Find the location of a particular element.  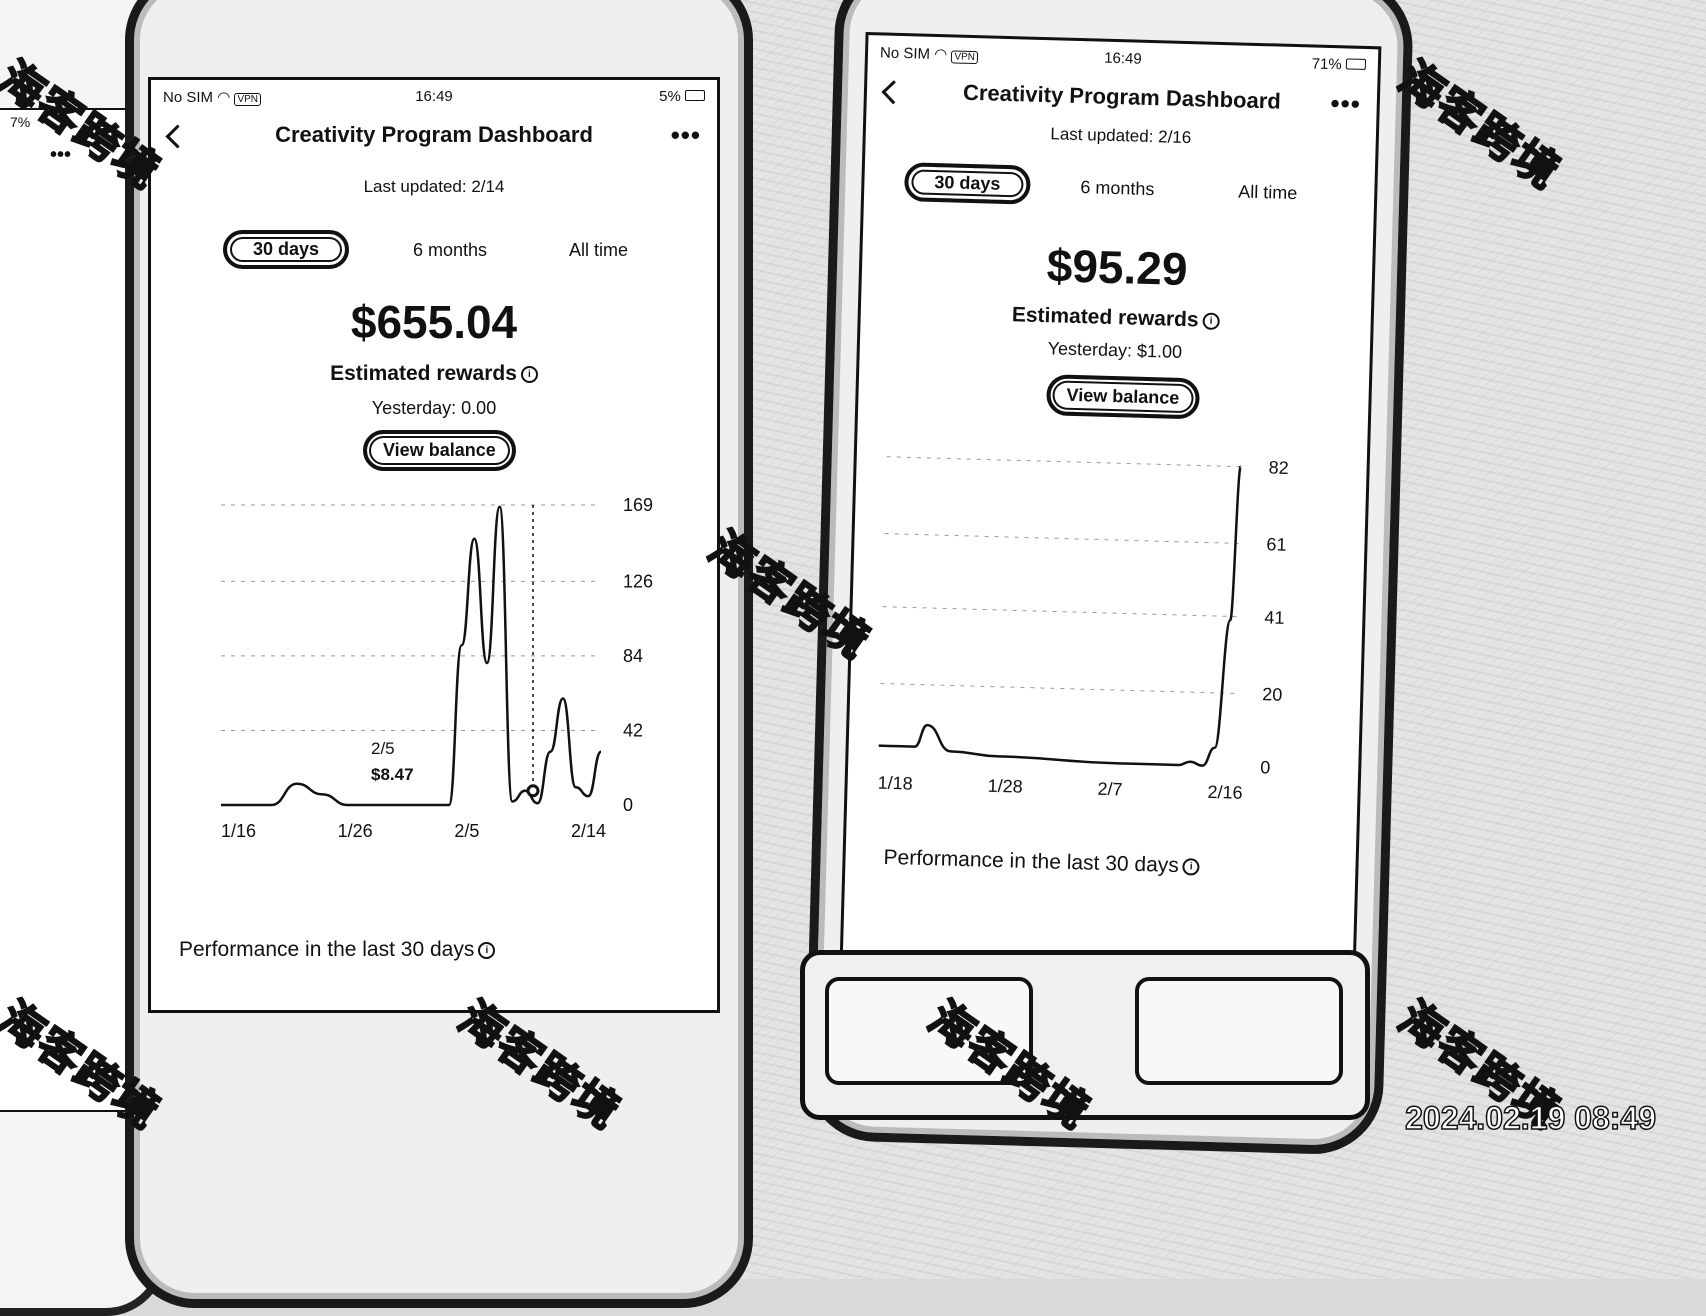

rewards-chart-right: 0 20 41 61 82 1/18 1/28 2/7 2/16 is located at coordinates (1102, 627).